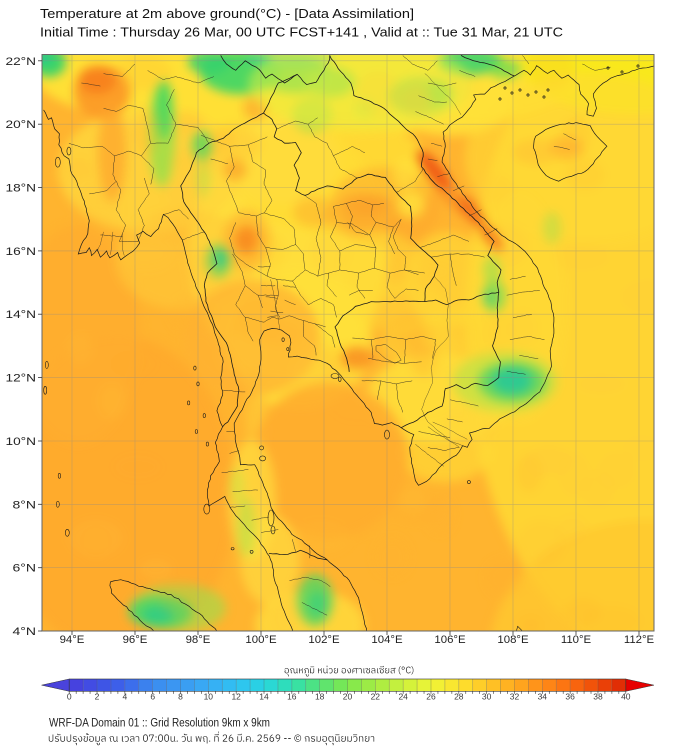 The width and height of the screenshot is (676, 756). Describe the element at coordinates (376, 697) in the screenshot. I see `svg-text: 22` at that location.